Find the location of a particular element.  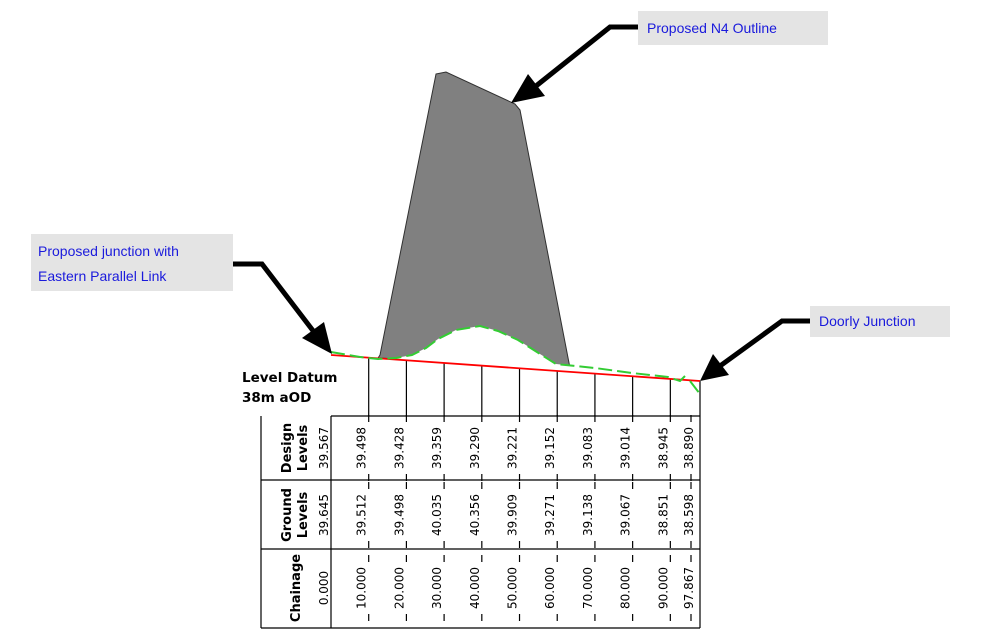

callout-doorly-arrowhead is located at coordinates (714, 367).